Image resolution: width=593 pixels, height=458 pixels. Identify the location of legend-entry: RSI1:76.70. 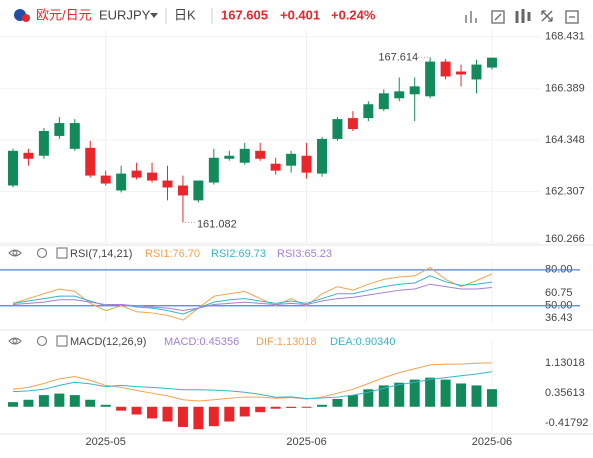
(172, 254).